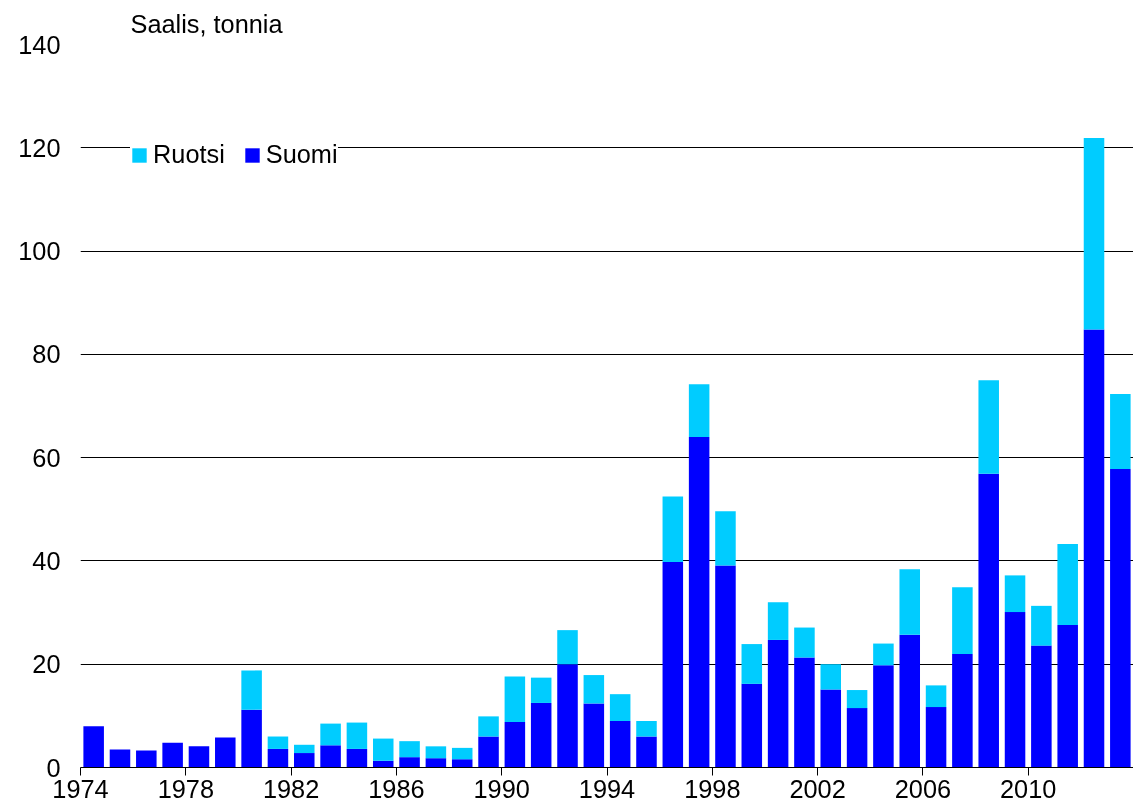 This screenshot has height=812, width=1133. I want to click on y-tick-label: 60, so click(46, 457).